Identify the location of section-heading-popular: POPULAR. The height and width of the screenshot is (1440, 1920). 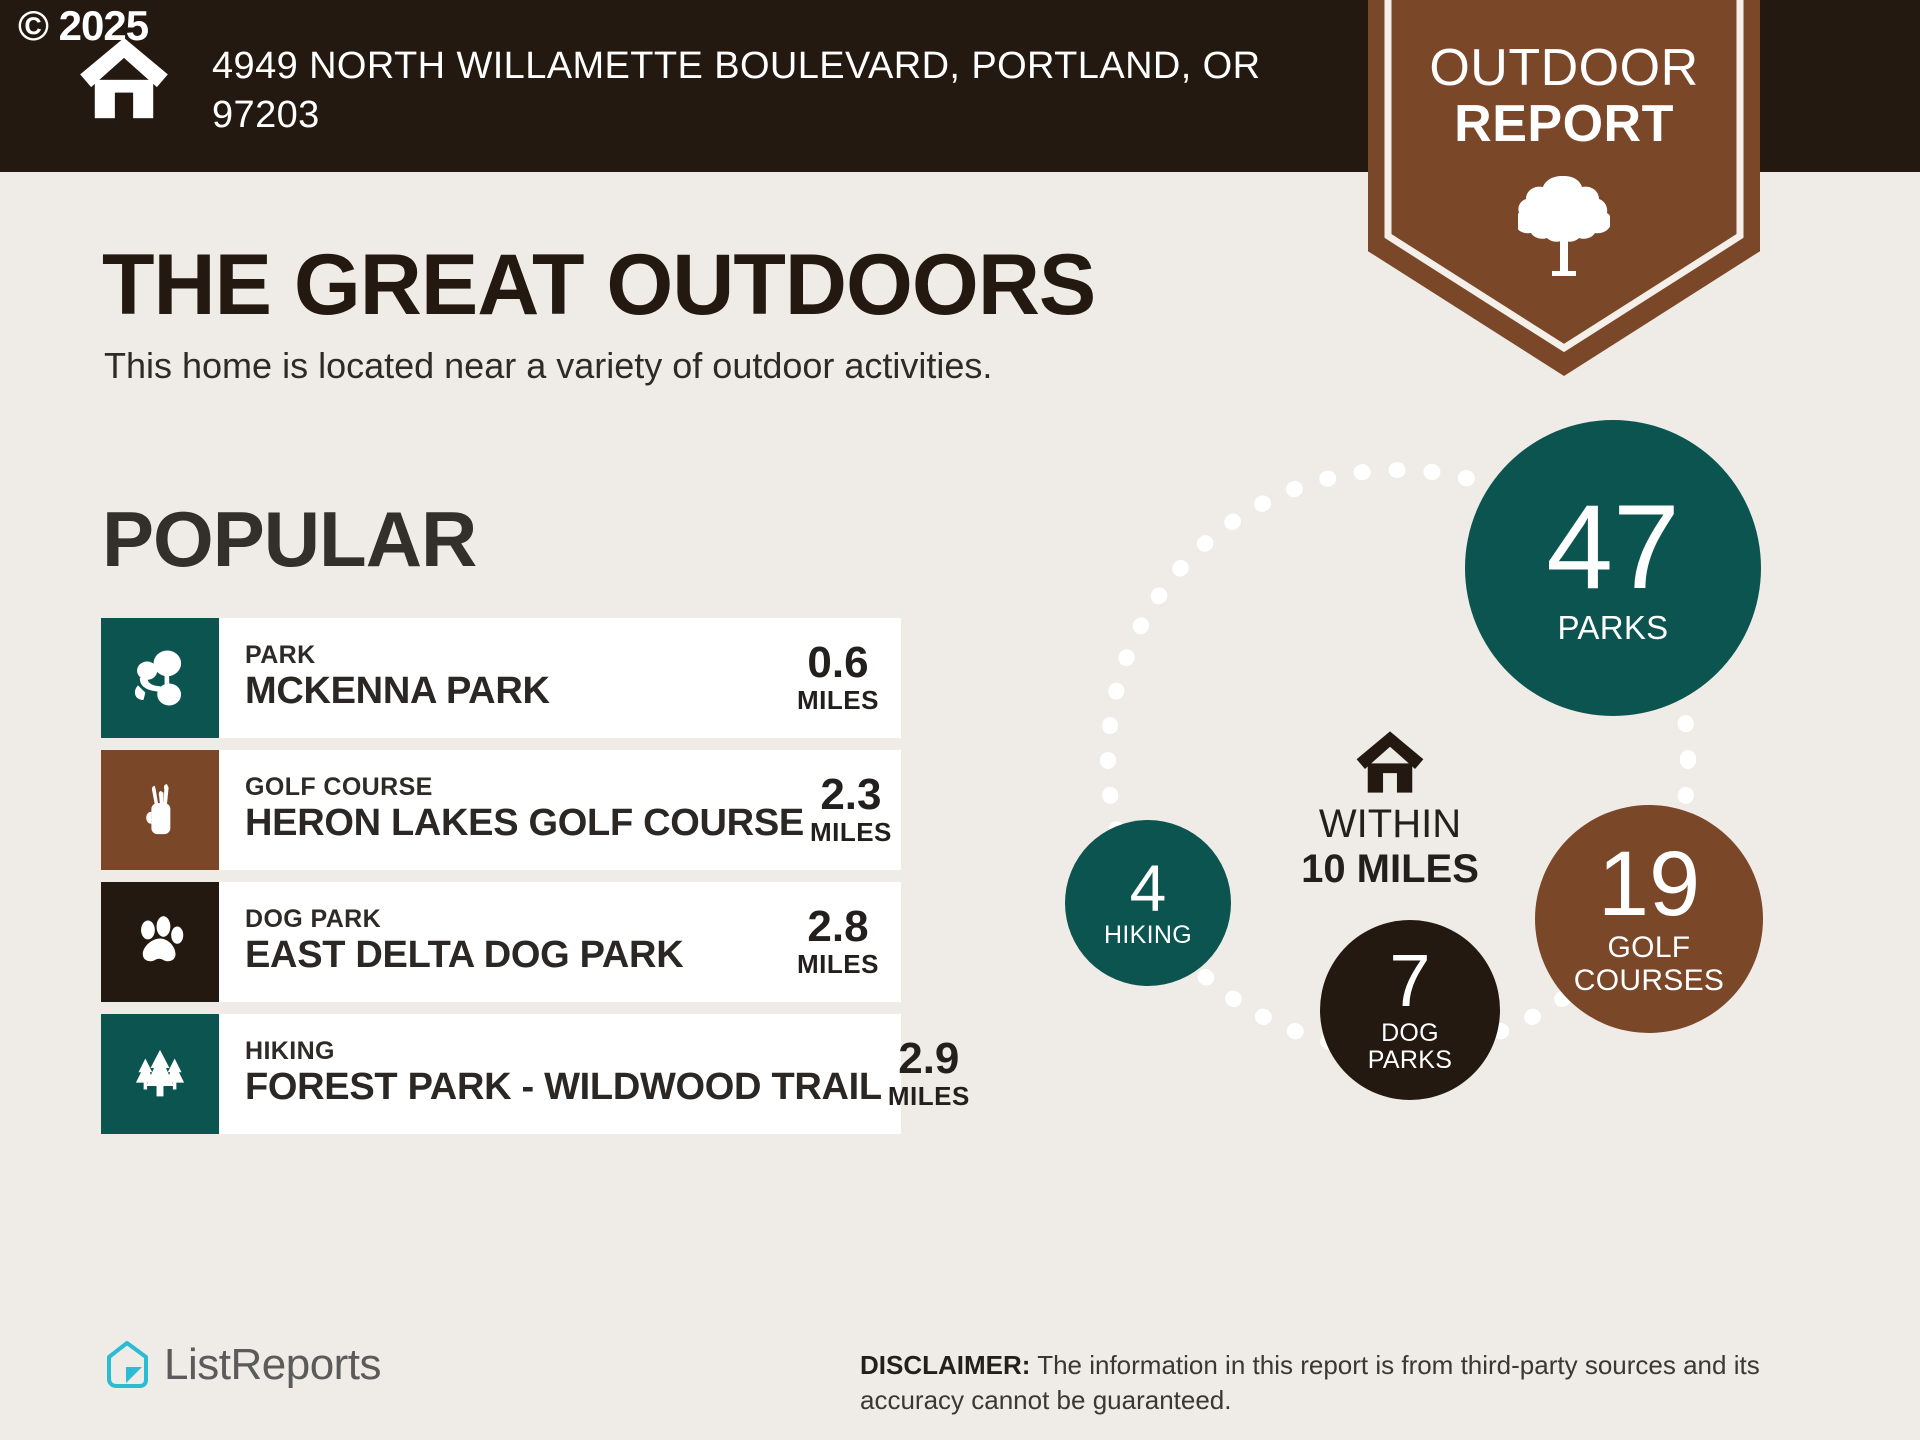
(289, 539).